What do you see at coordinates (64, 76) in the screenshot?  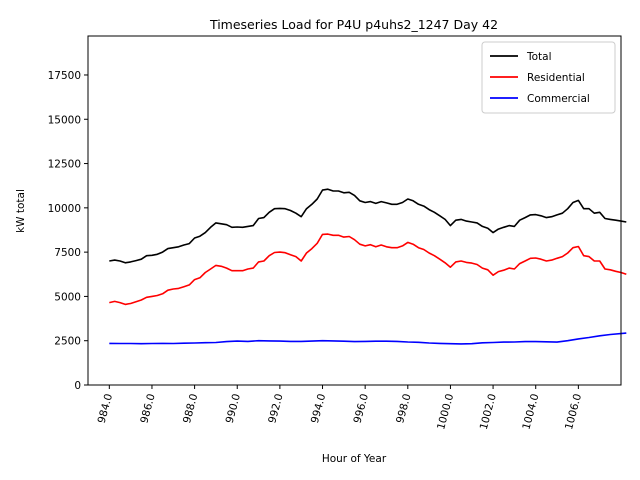 I see `y-tick-label: 17500` at bounding box center [64, 76].